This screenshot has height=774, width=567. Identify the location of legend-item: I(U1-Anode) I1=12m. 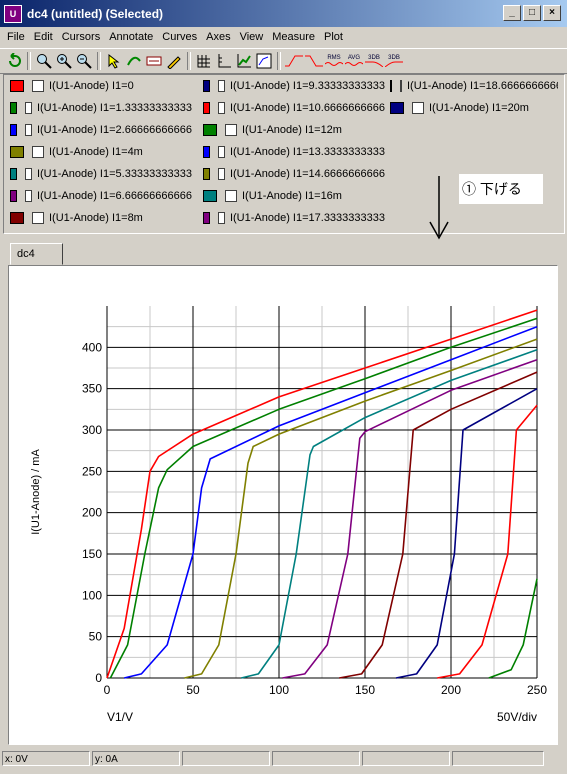
(294, 130).